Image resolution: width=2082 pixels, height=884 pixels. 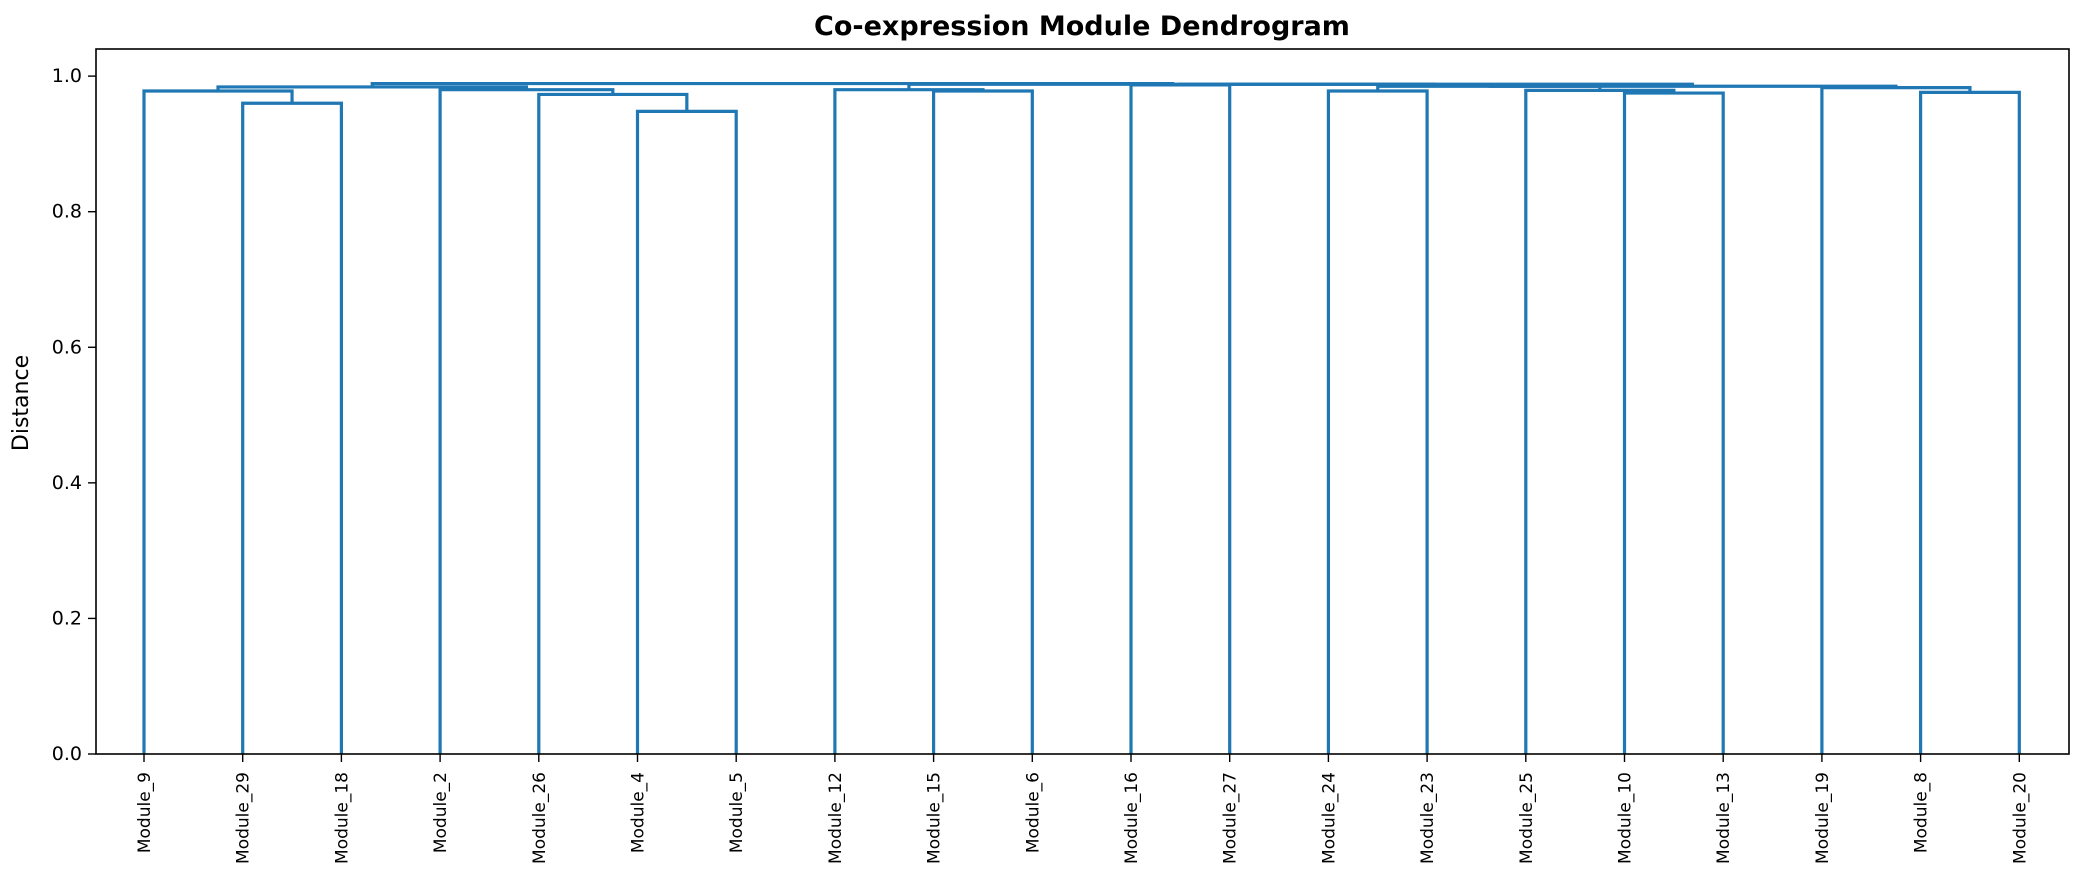 What do you see at coordinates (67, 618) in the screenshot?
I see `y-tick-label: 0.2` at bounding box center [67, 618].